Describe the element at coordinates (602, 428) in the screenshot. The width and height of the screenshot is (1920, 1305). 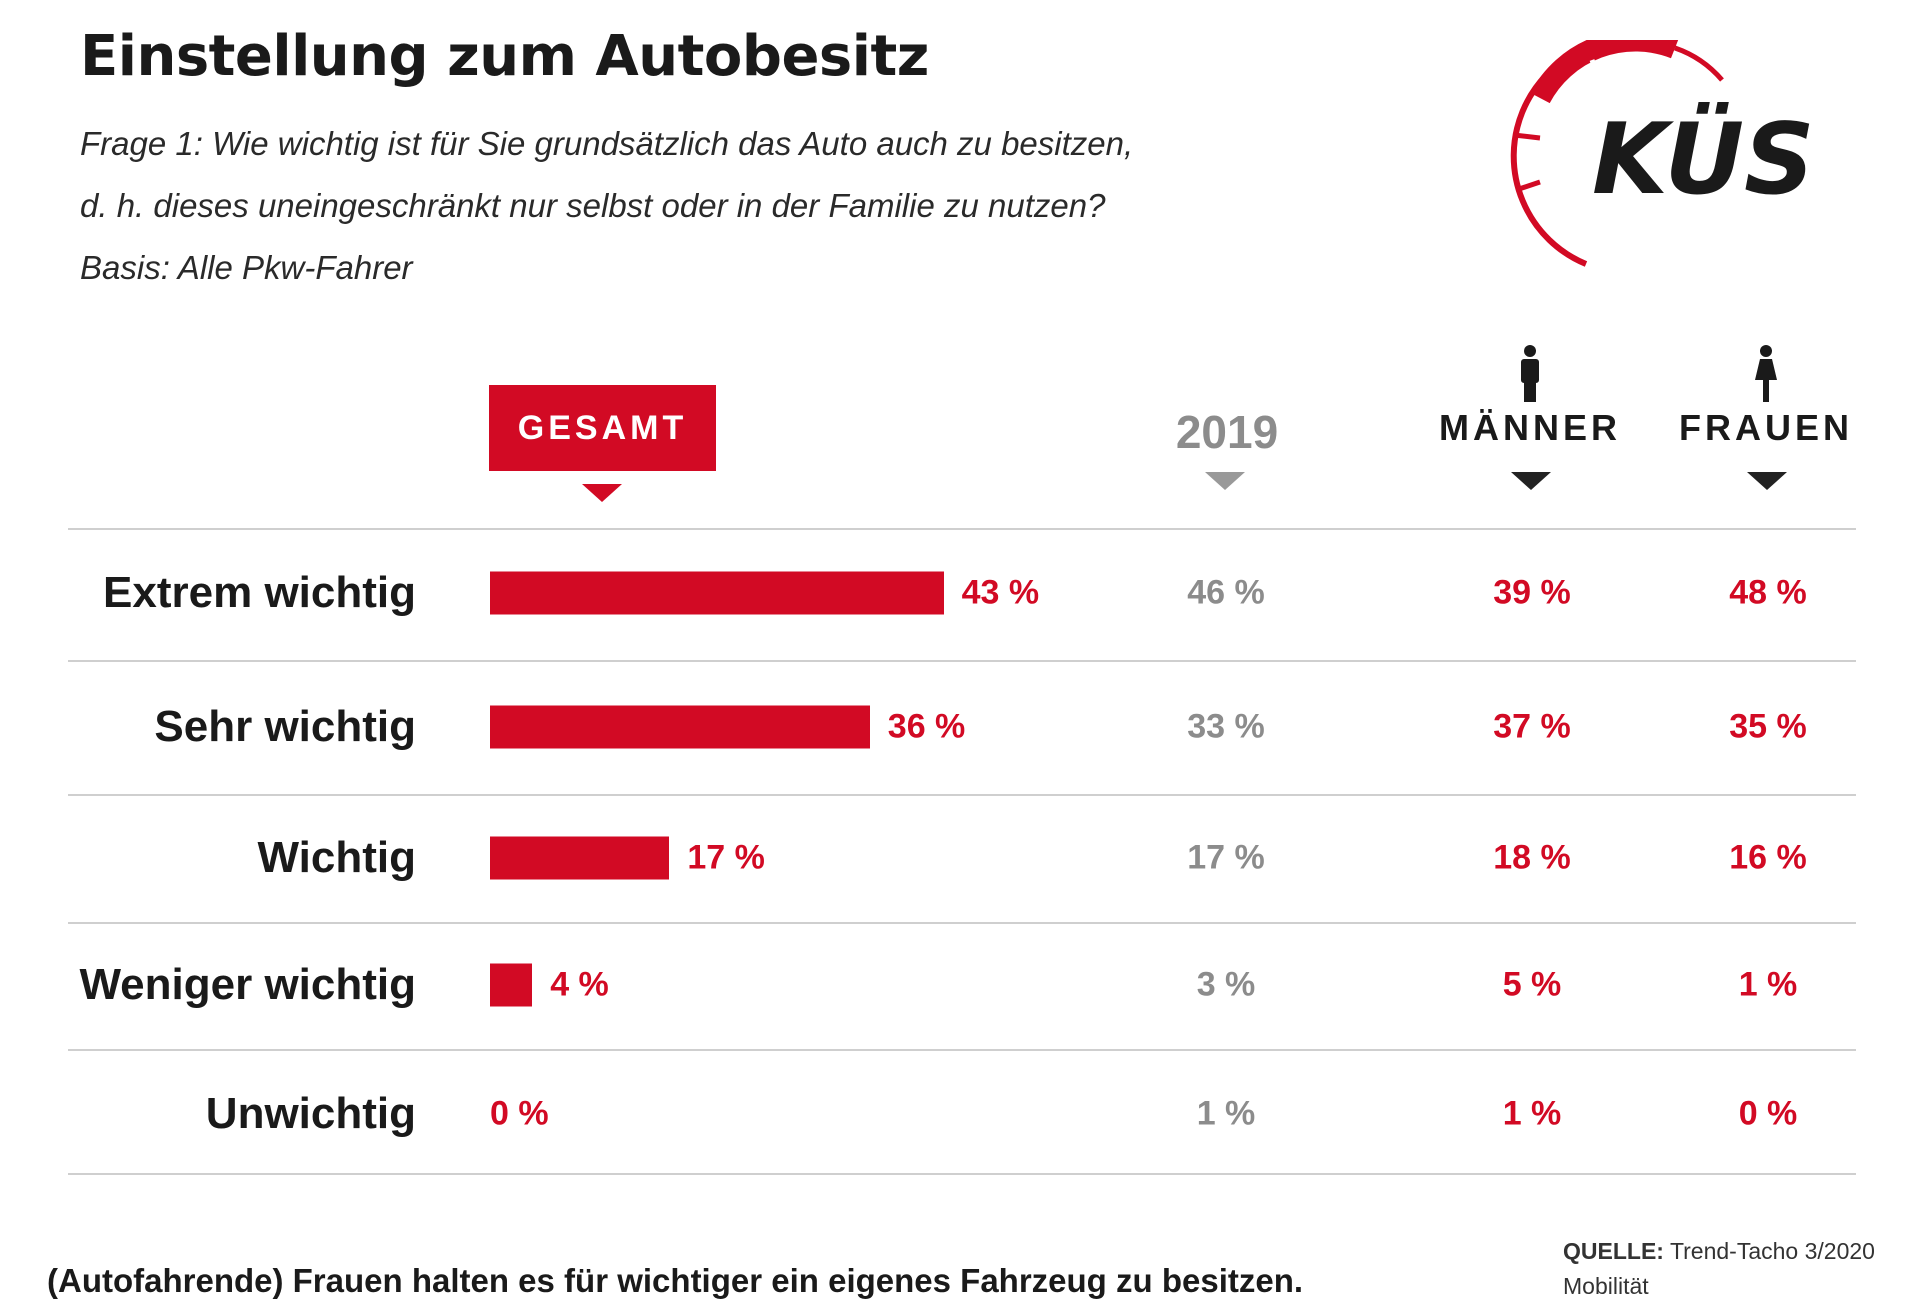
I see `column-header-gesamt: GESAMT` at that location.